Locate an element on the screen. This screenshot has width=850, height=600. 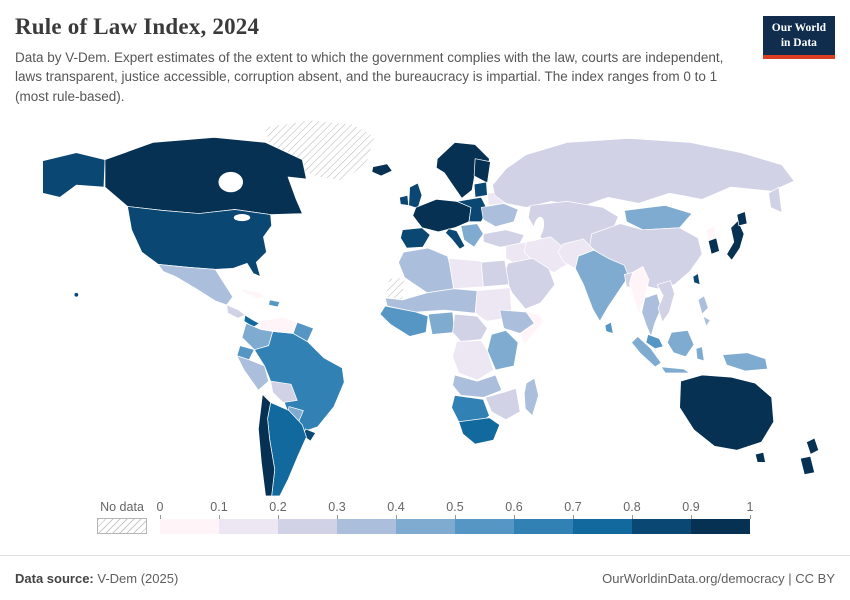
legend-scale: 0 0.1 0.2 0.3 0.4 0.5 0.6 0.7 0.8 0.9 1 is located at coordinates (455, 518).